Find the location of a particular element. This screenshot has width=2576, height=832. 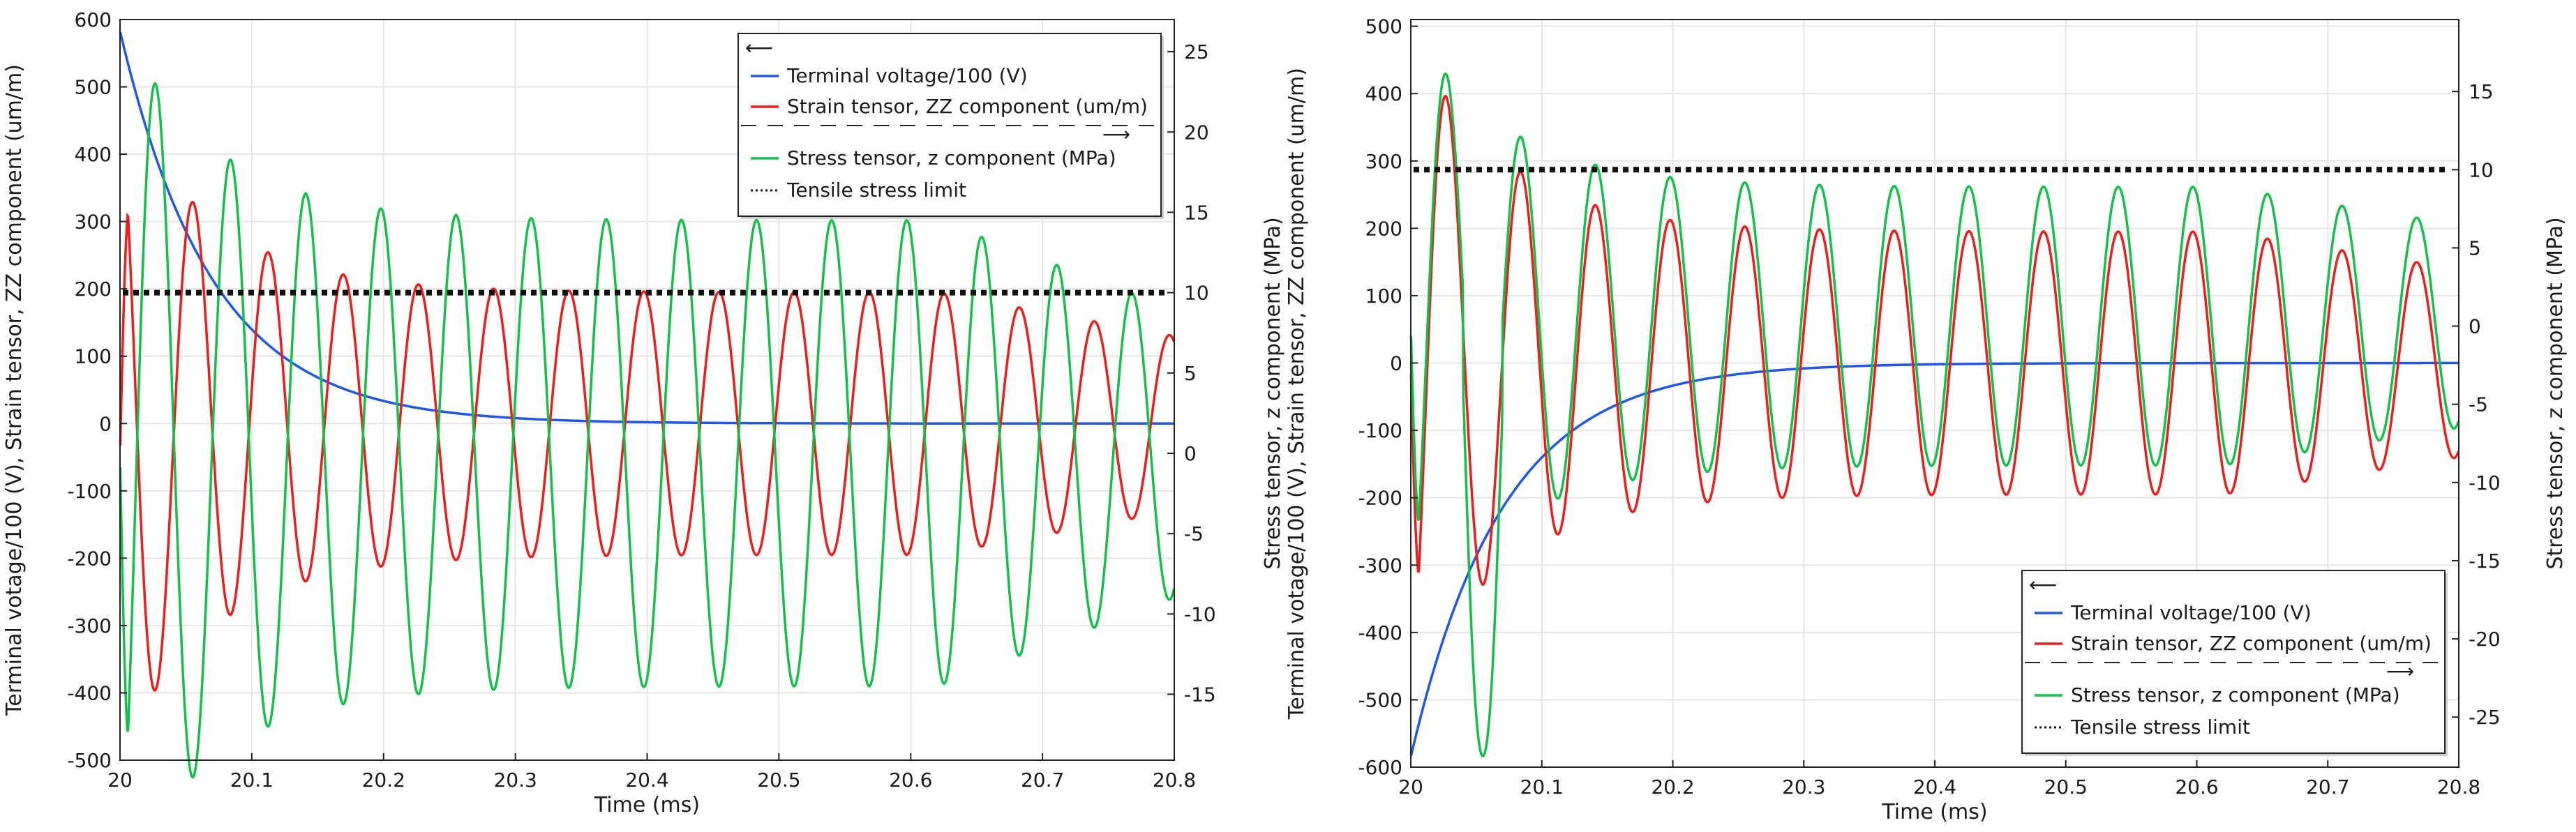

y-axis-secondary-title: Stress tensor, z component (MPa) is located at coordinates (1273, 393).